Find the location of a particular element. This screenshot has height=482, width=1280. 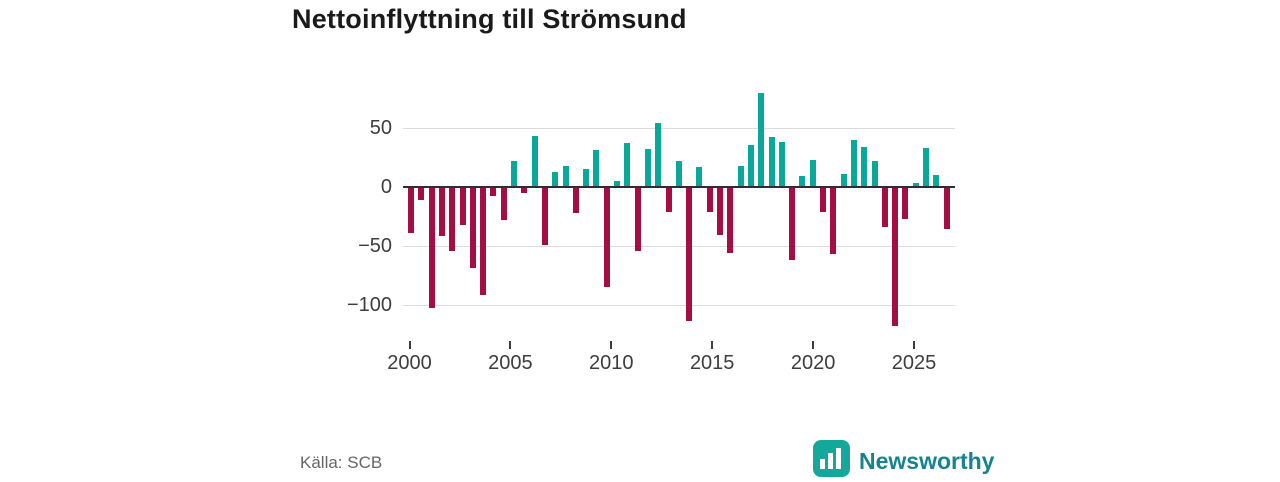

bar-2006-H1 is located at coordinates (534, 161).